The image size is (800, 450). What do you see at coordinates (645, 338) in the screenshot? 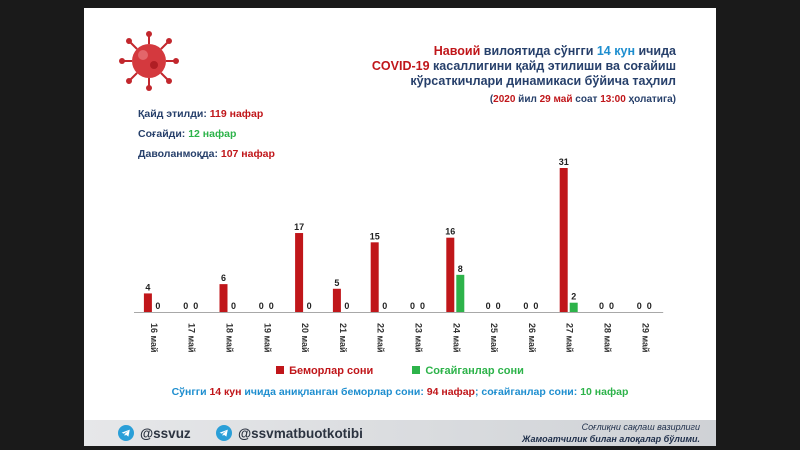
I see `x-tick-label-13: 29 май` at bounding box center [645, 338].